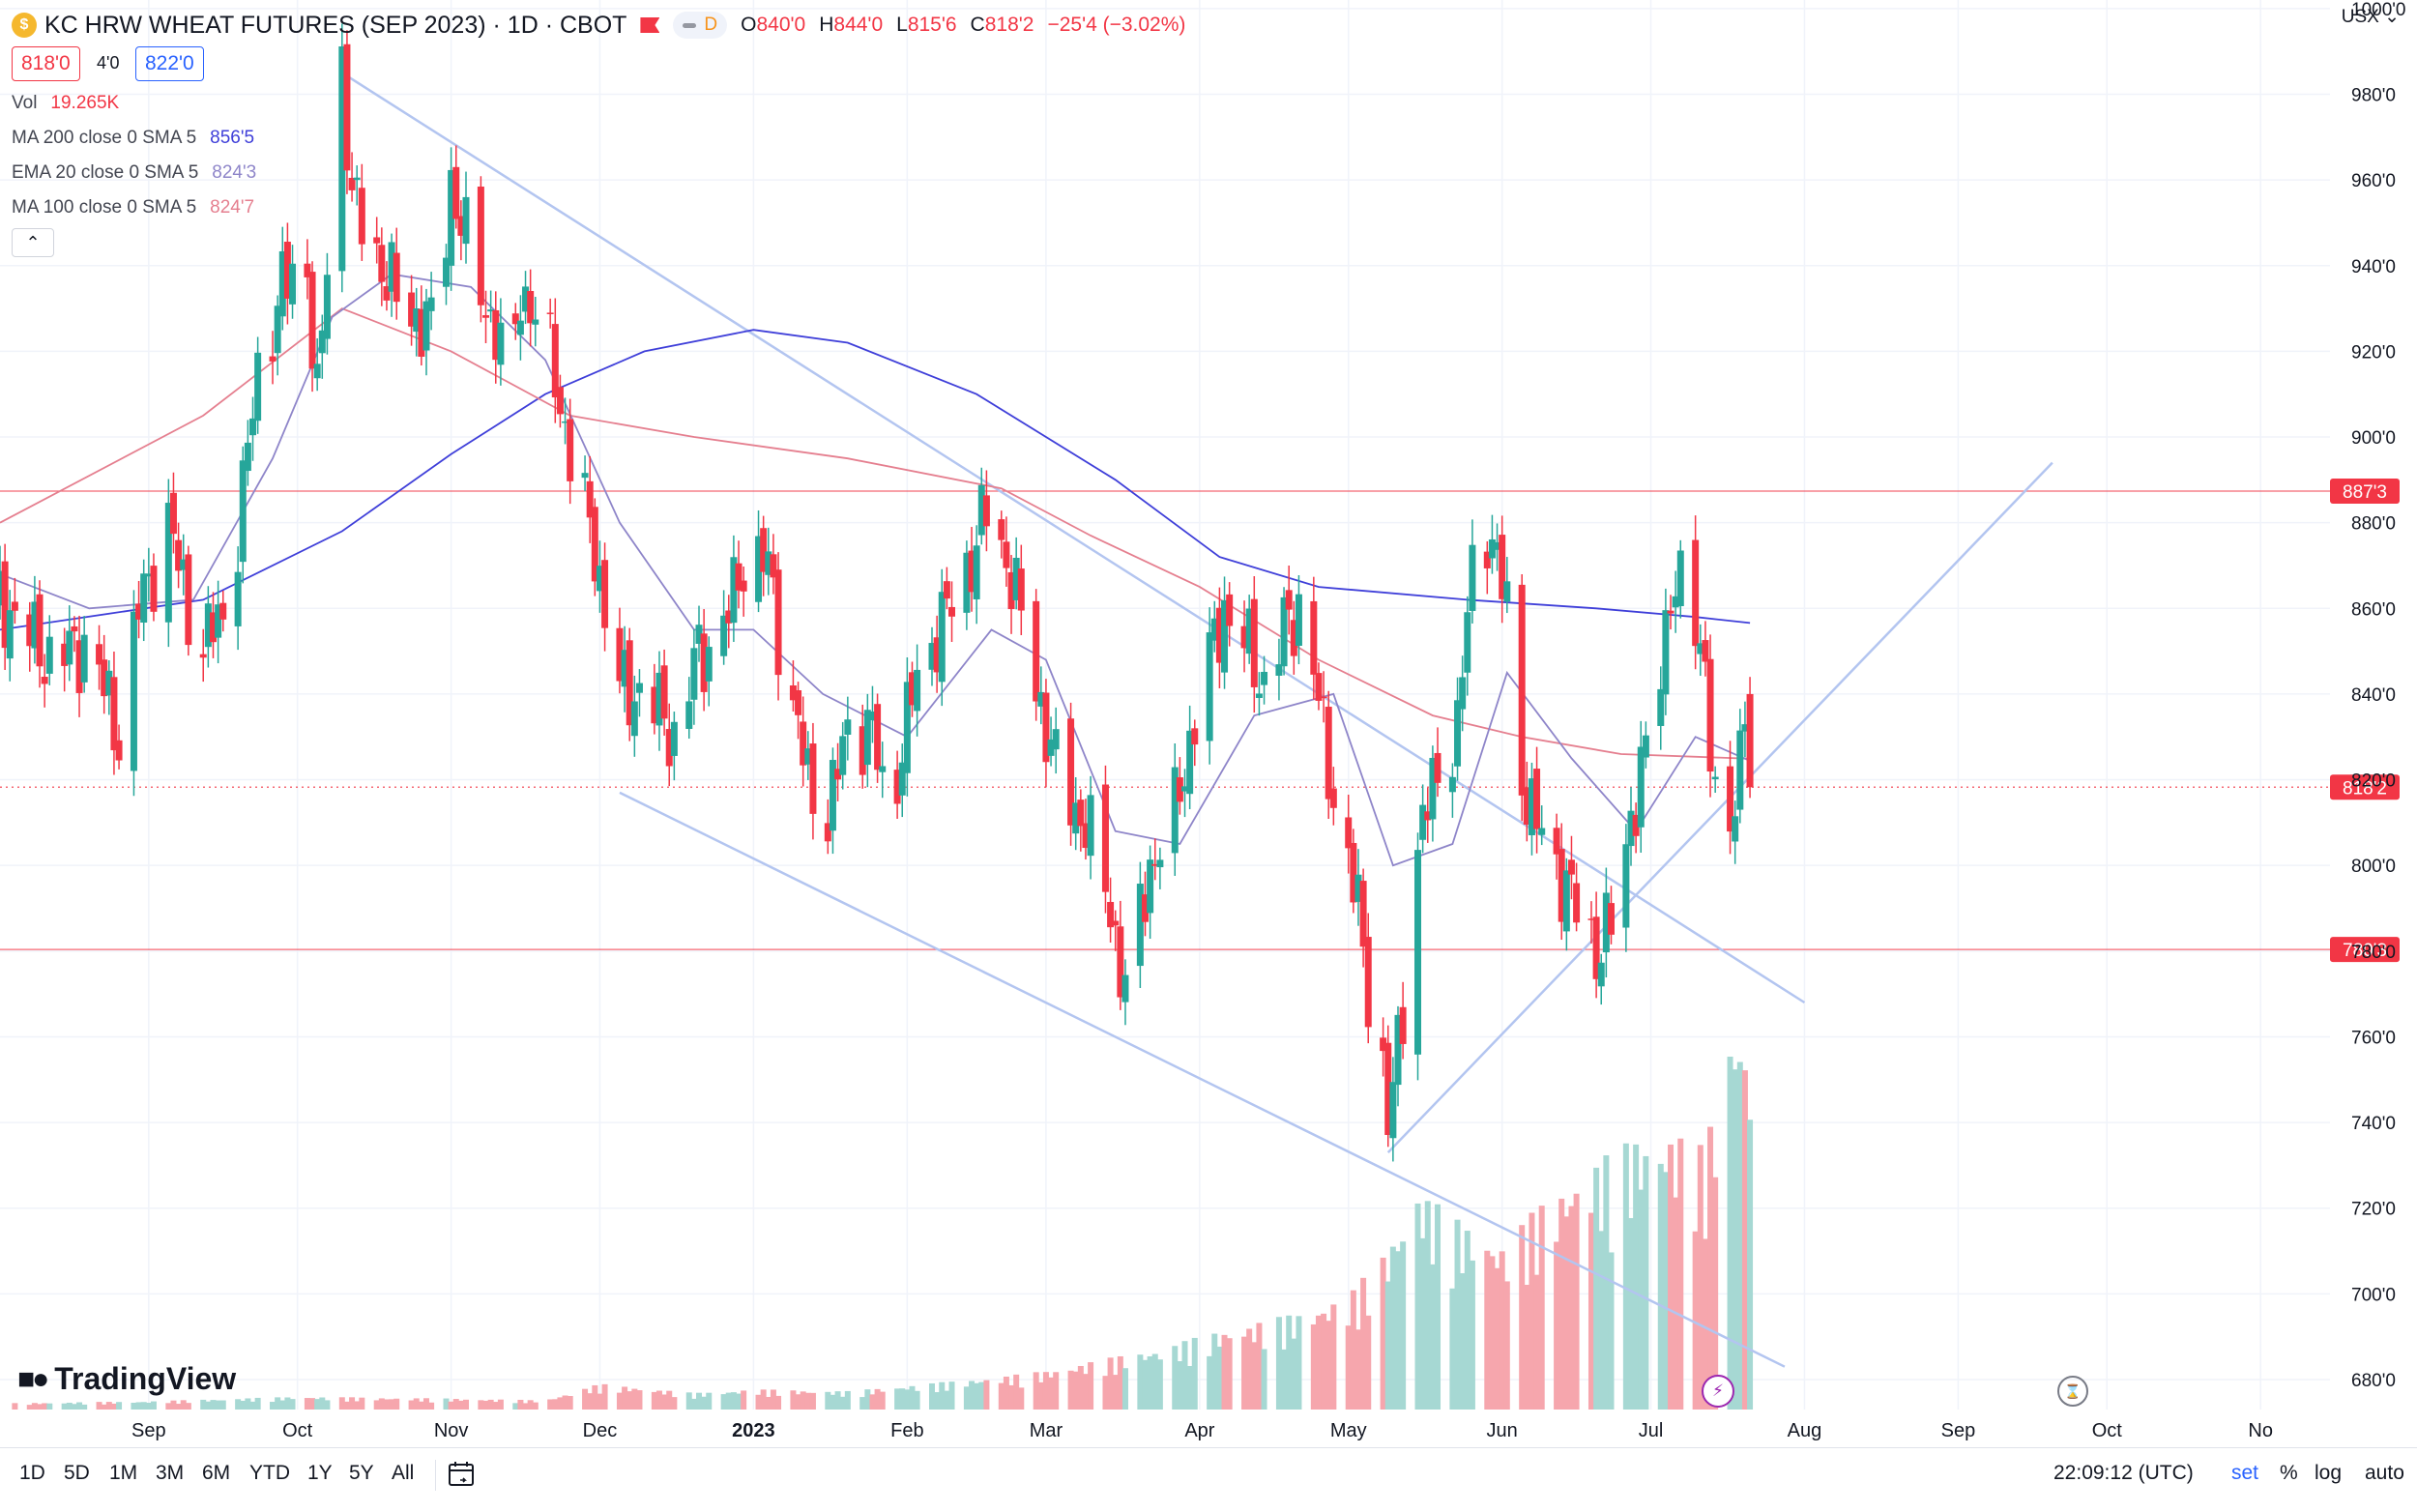 The height and width of the screenshot is (1512, 2417). I want to click on timeframe-1d: 1D, so click(32, 1473).